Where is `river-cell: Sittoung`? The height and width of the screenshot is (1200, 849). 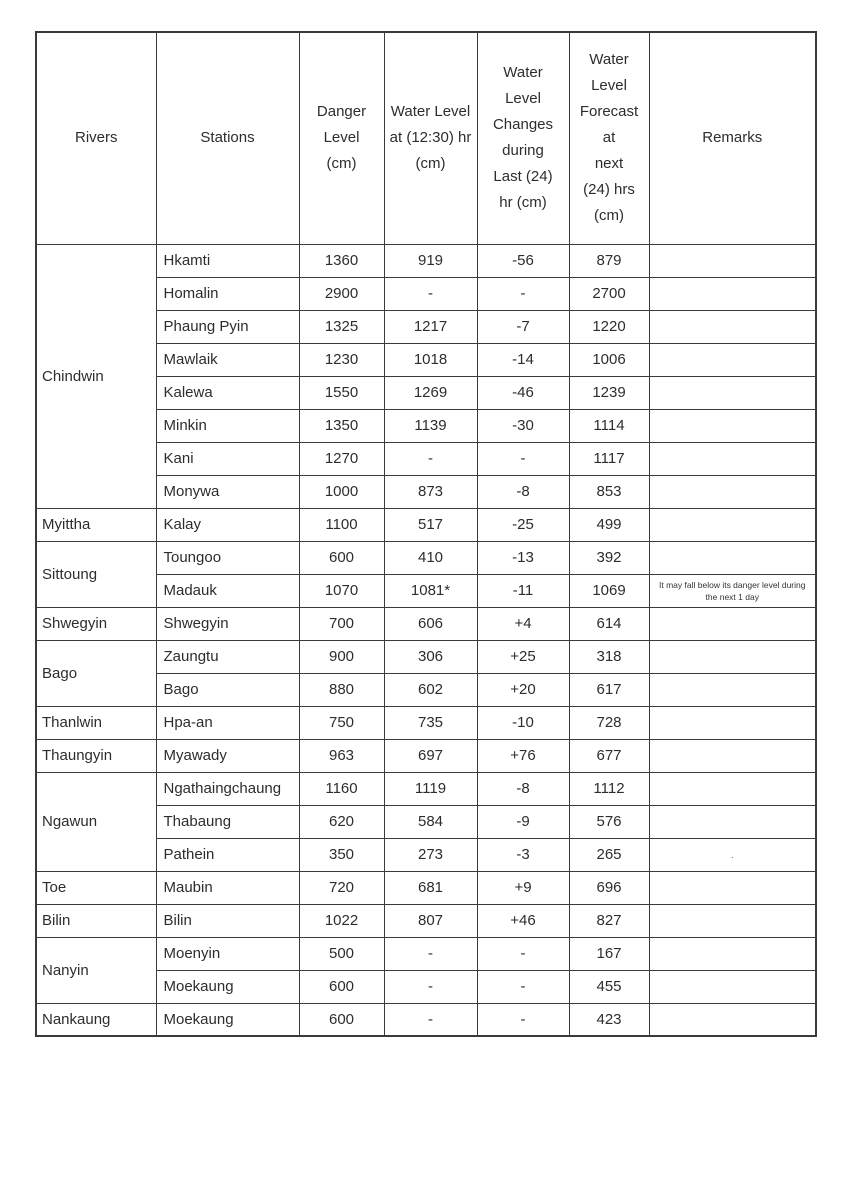 river-cell: Sittoung is located at coordinates (96, 574).